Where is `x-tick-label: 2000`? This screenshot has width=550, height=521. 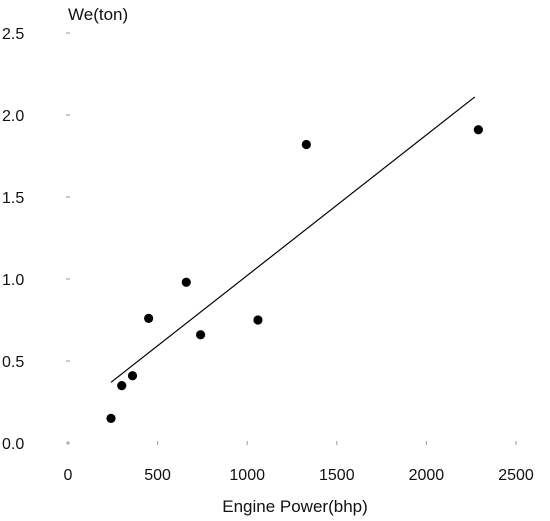 x-tick-label: 2000 is located at coordinates (427, 475).